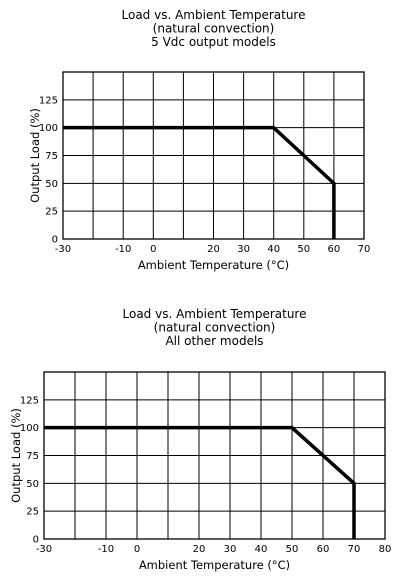 This screenshot has height=581, width=400. Describe the element at coordinates (199, 182) in the screenshot. I see `derating-curve` at that location.